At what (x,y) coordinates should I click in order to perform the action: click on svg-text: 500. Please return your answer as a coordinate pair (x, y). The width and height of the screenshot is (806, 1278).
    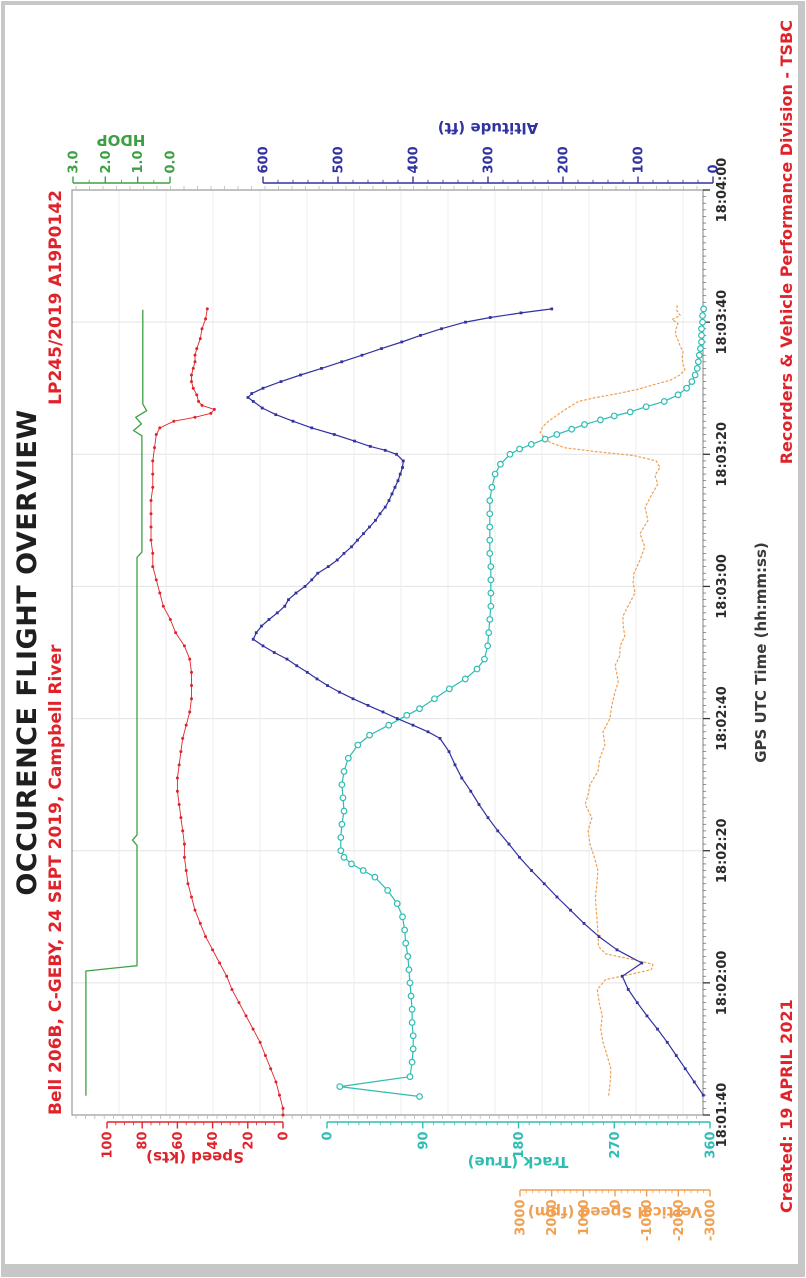
    Looking at the image, I should click on (339, 159).